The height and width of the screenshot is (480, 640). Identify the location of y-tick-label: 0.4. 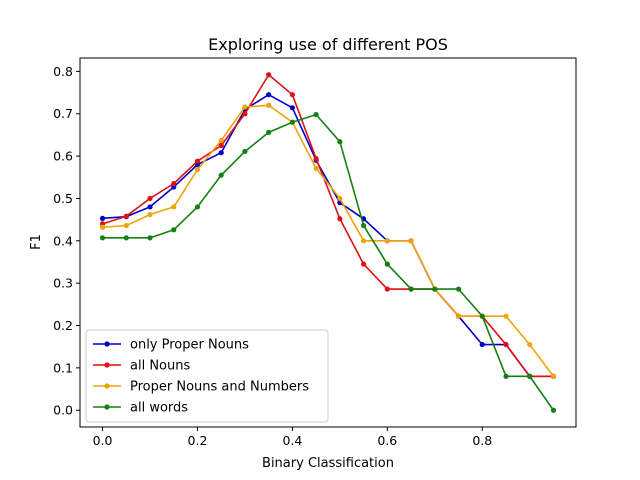
(63, 240).